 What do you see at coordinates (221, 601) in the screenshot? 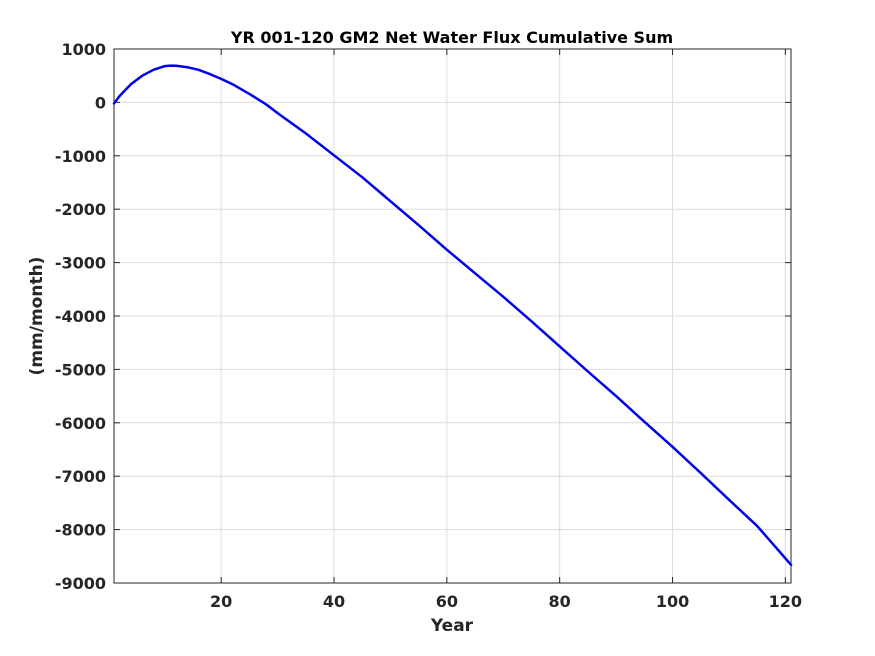
I see `x-tick-label: 20` at bounding box center [221, 601].